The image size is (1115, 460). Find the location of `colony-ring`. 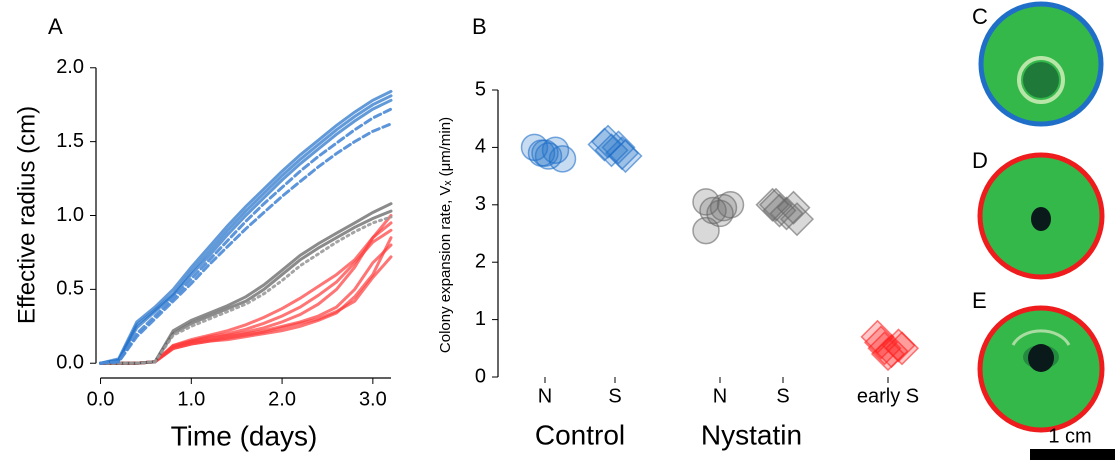

colony-ring is located at coordinates (1041, 80).